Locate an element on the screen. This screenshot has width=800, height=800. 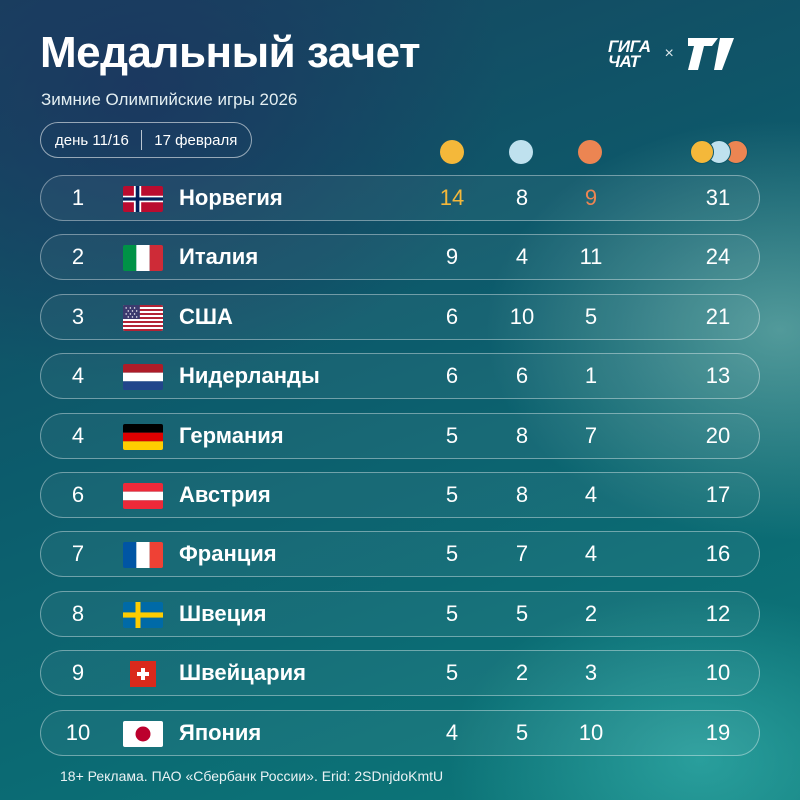
country-name: Швейцария is located at coordinates (242, 673).